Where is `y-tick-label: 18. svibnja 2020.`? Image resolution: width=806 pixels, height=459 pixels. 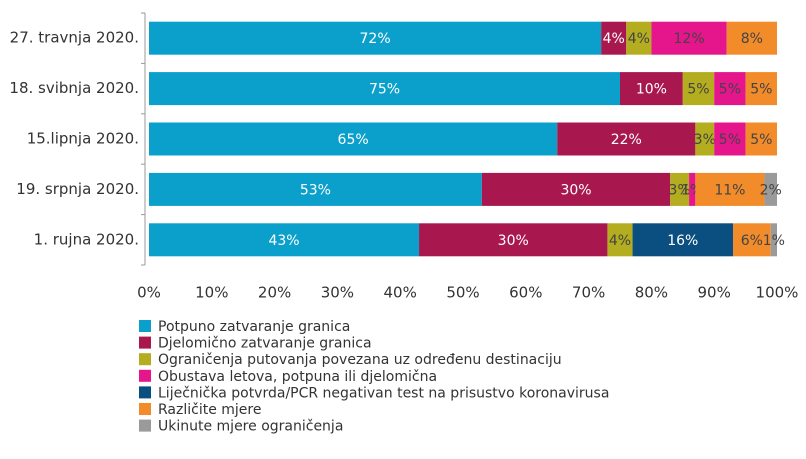 y-tick-label: 18. svibnja 2020. is located at coordinates (74, 88).